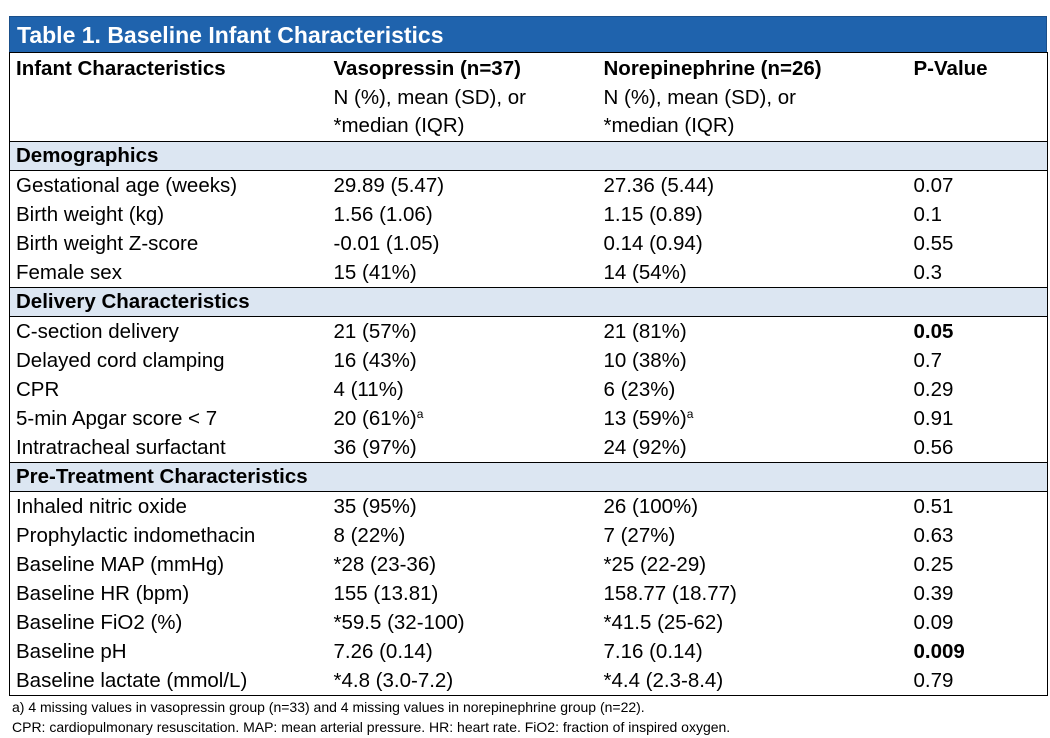 The height and width of the screenshot is (738, 1050). Describe the element at coordinates (651, 506) in the screenshot. I see `norepinephrine-value: 26 (100%)` at that location.